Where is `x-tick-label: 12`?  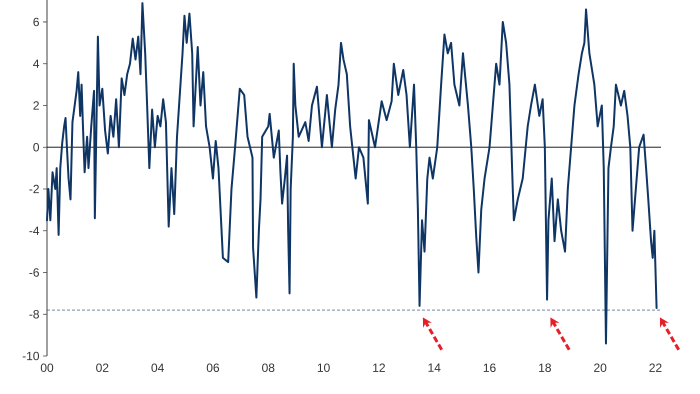
x-tick-label: 12 is located at coordinates (379, 368).